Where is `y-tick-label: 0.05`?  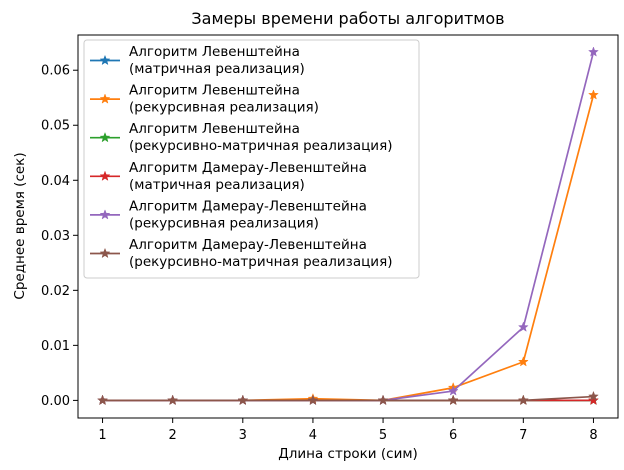 y-tick-label: 0.05 is located at coordinates (55, 126).